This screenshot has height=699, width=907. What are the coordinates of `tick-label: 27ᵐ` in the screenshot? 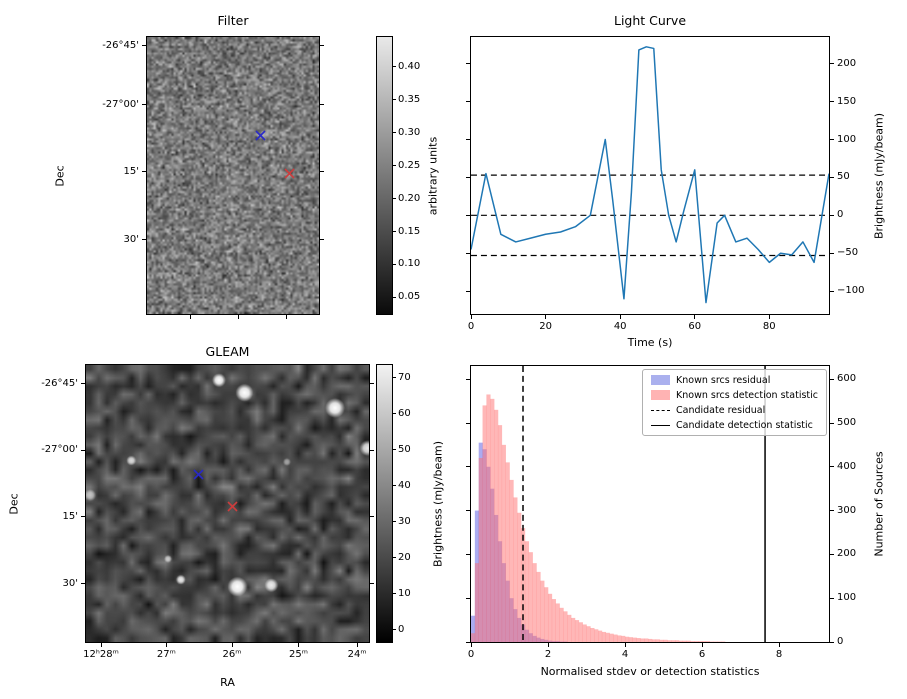 It's located at (166, 654).